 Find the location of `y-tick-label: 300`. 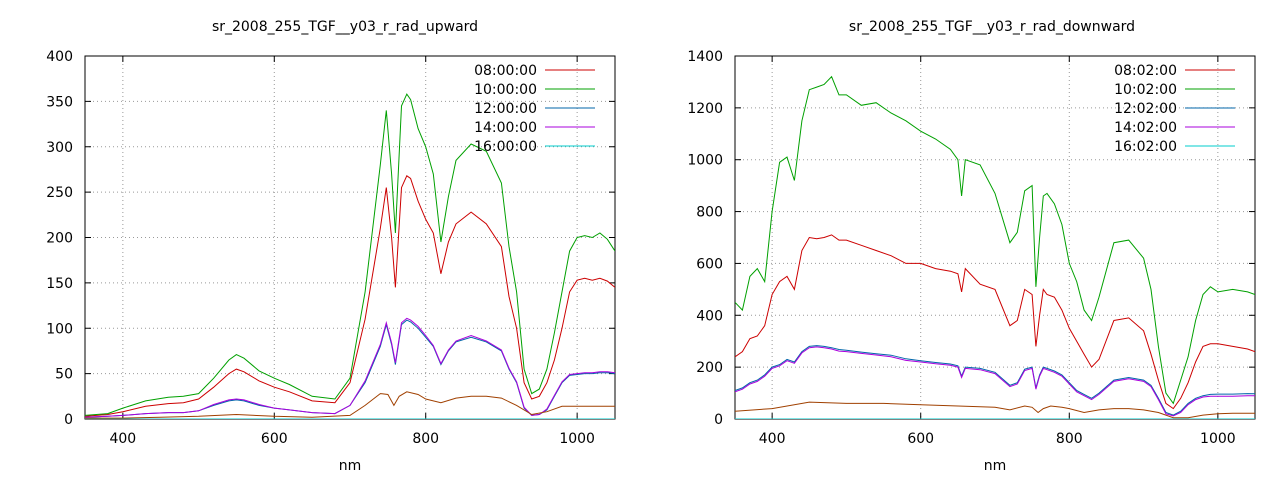

y-tick-label: 300 is located at coordinates (59, 148).